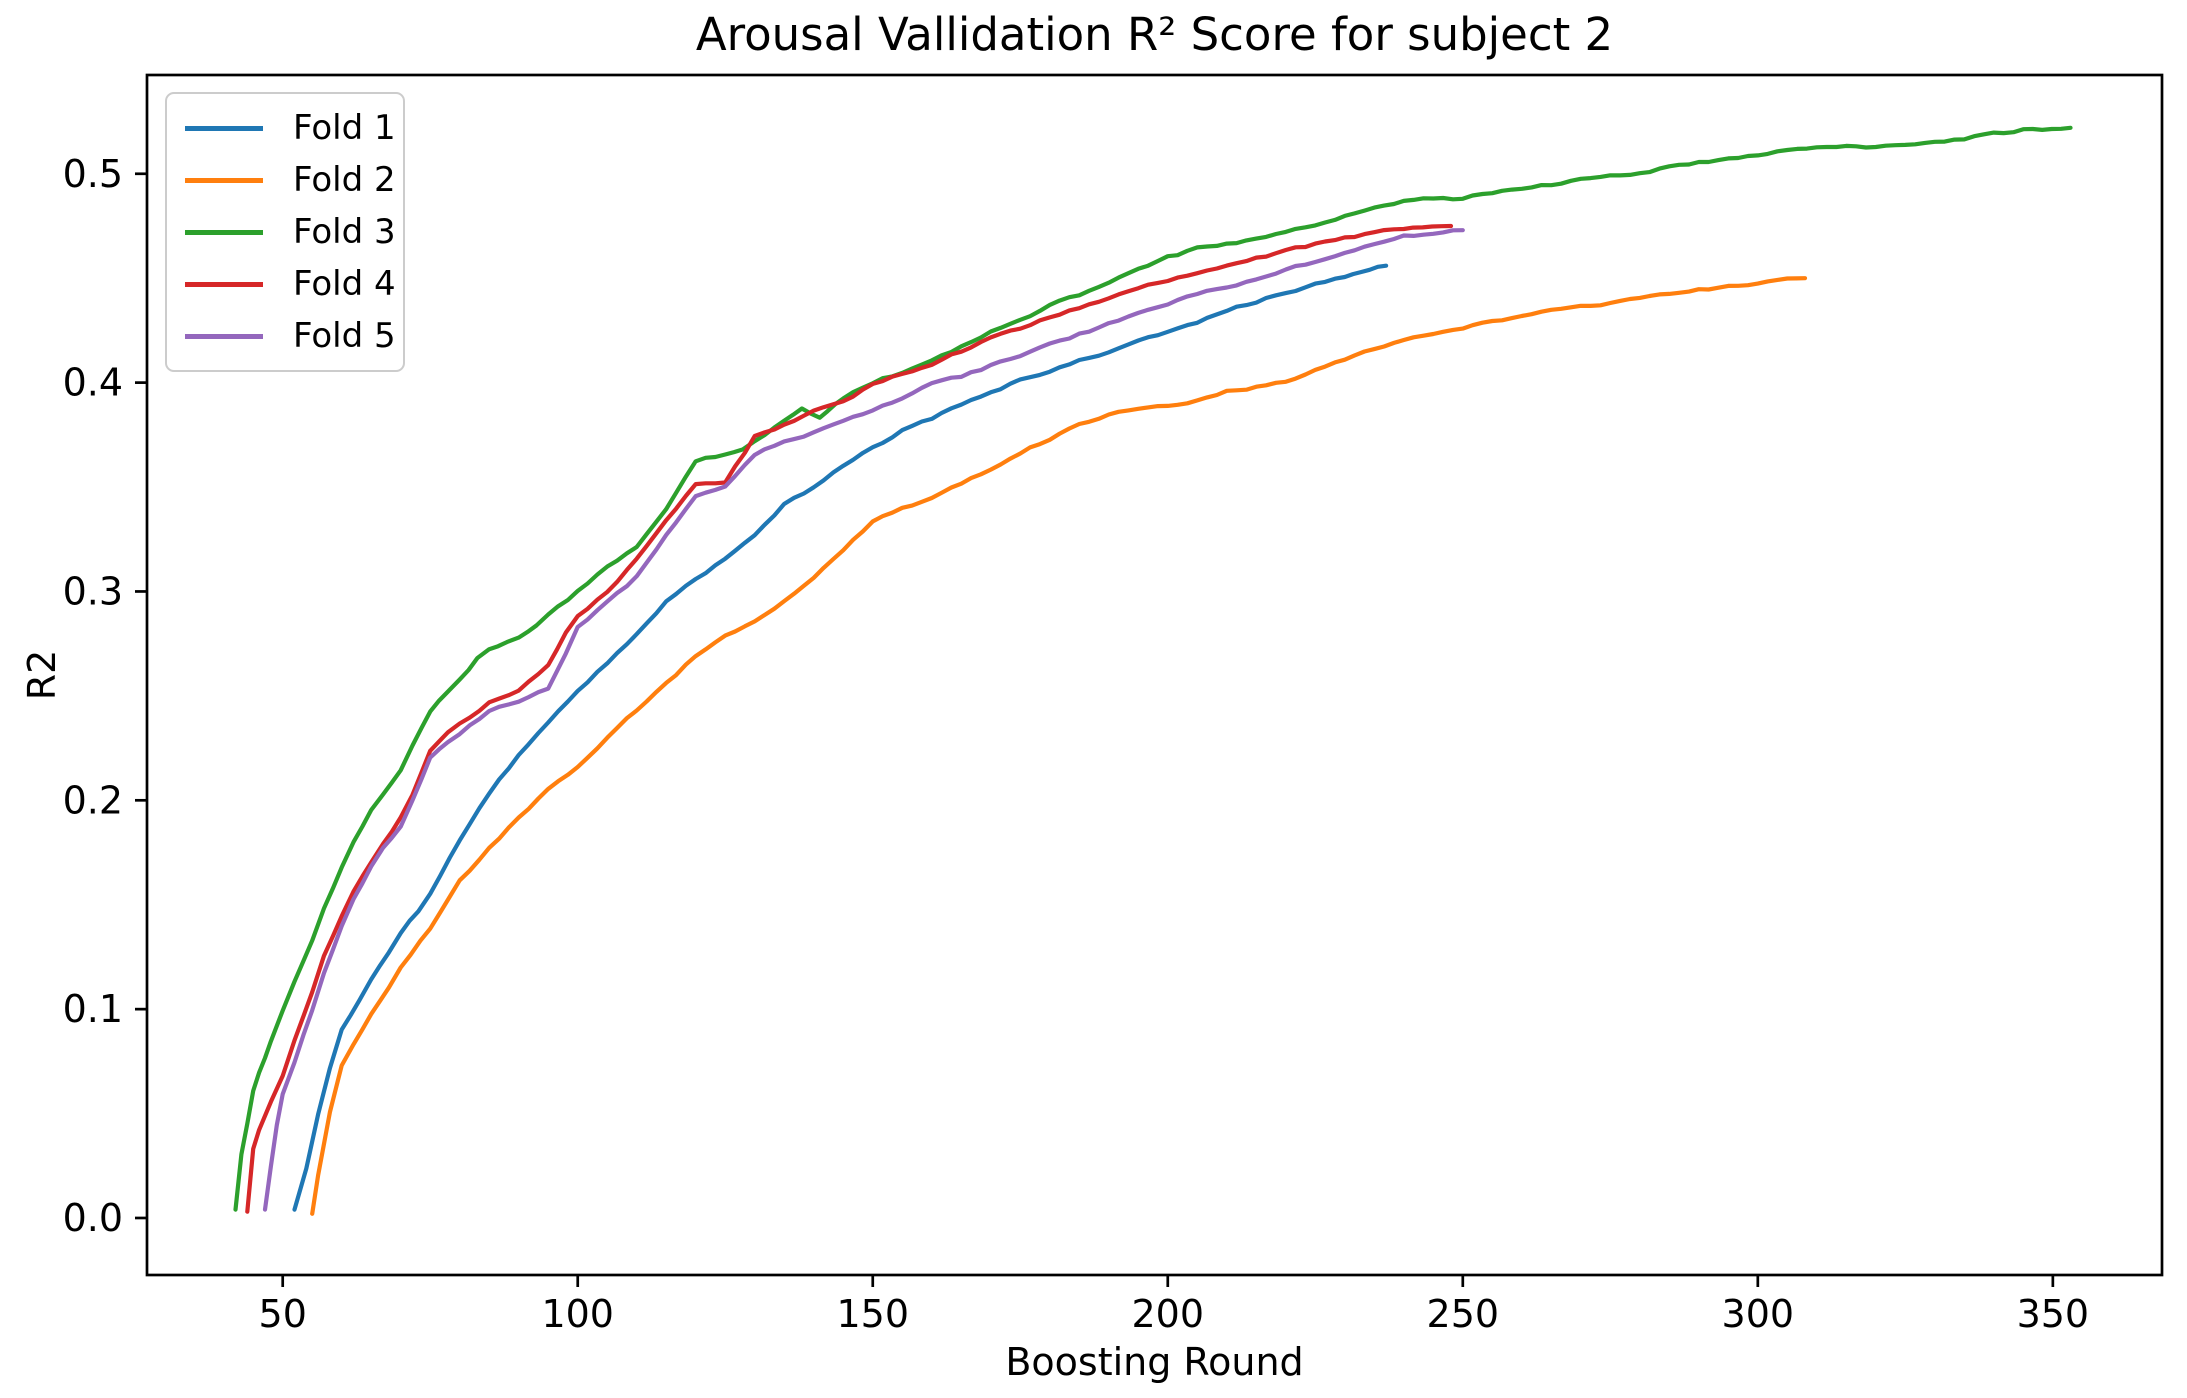  Describe the element at coordinates (344, 128) in the screenshot. I see `legend-label-fold-1: Fold 1` at that location.